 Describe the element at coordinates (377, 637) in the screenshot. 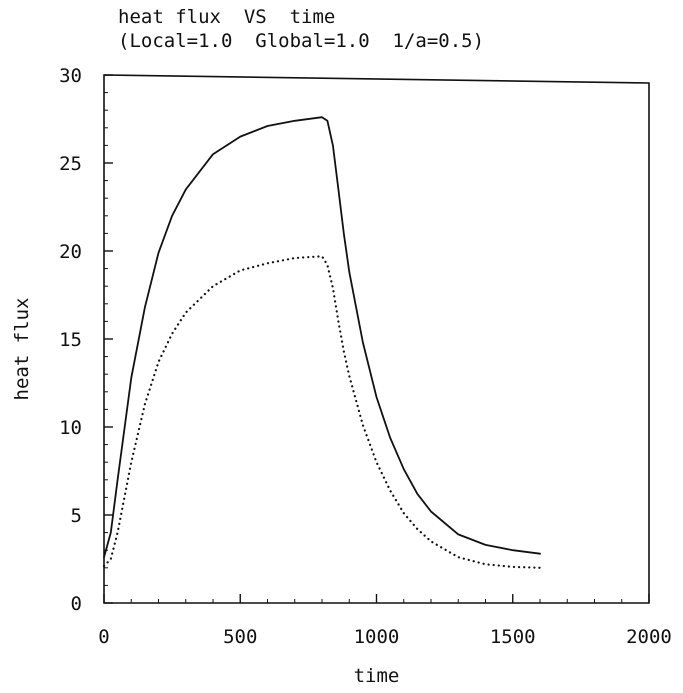

I see `x-tick-label: 1000` at that location.